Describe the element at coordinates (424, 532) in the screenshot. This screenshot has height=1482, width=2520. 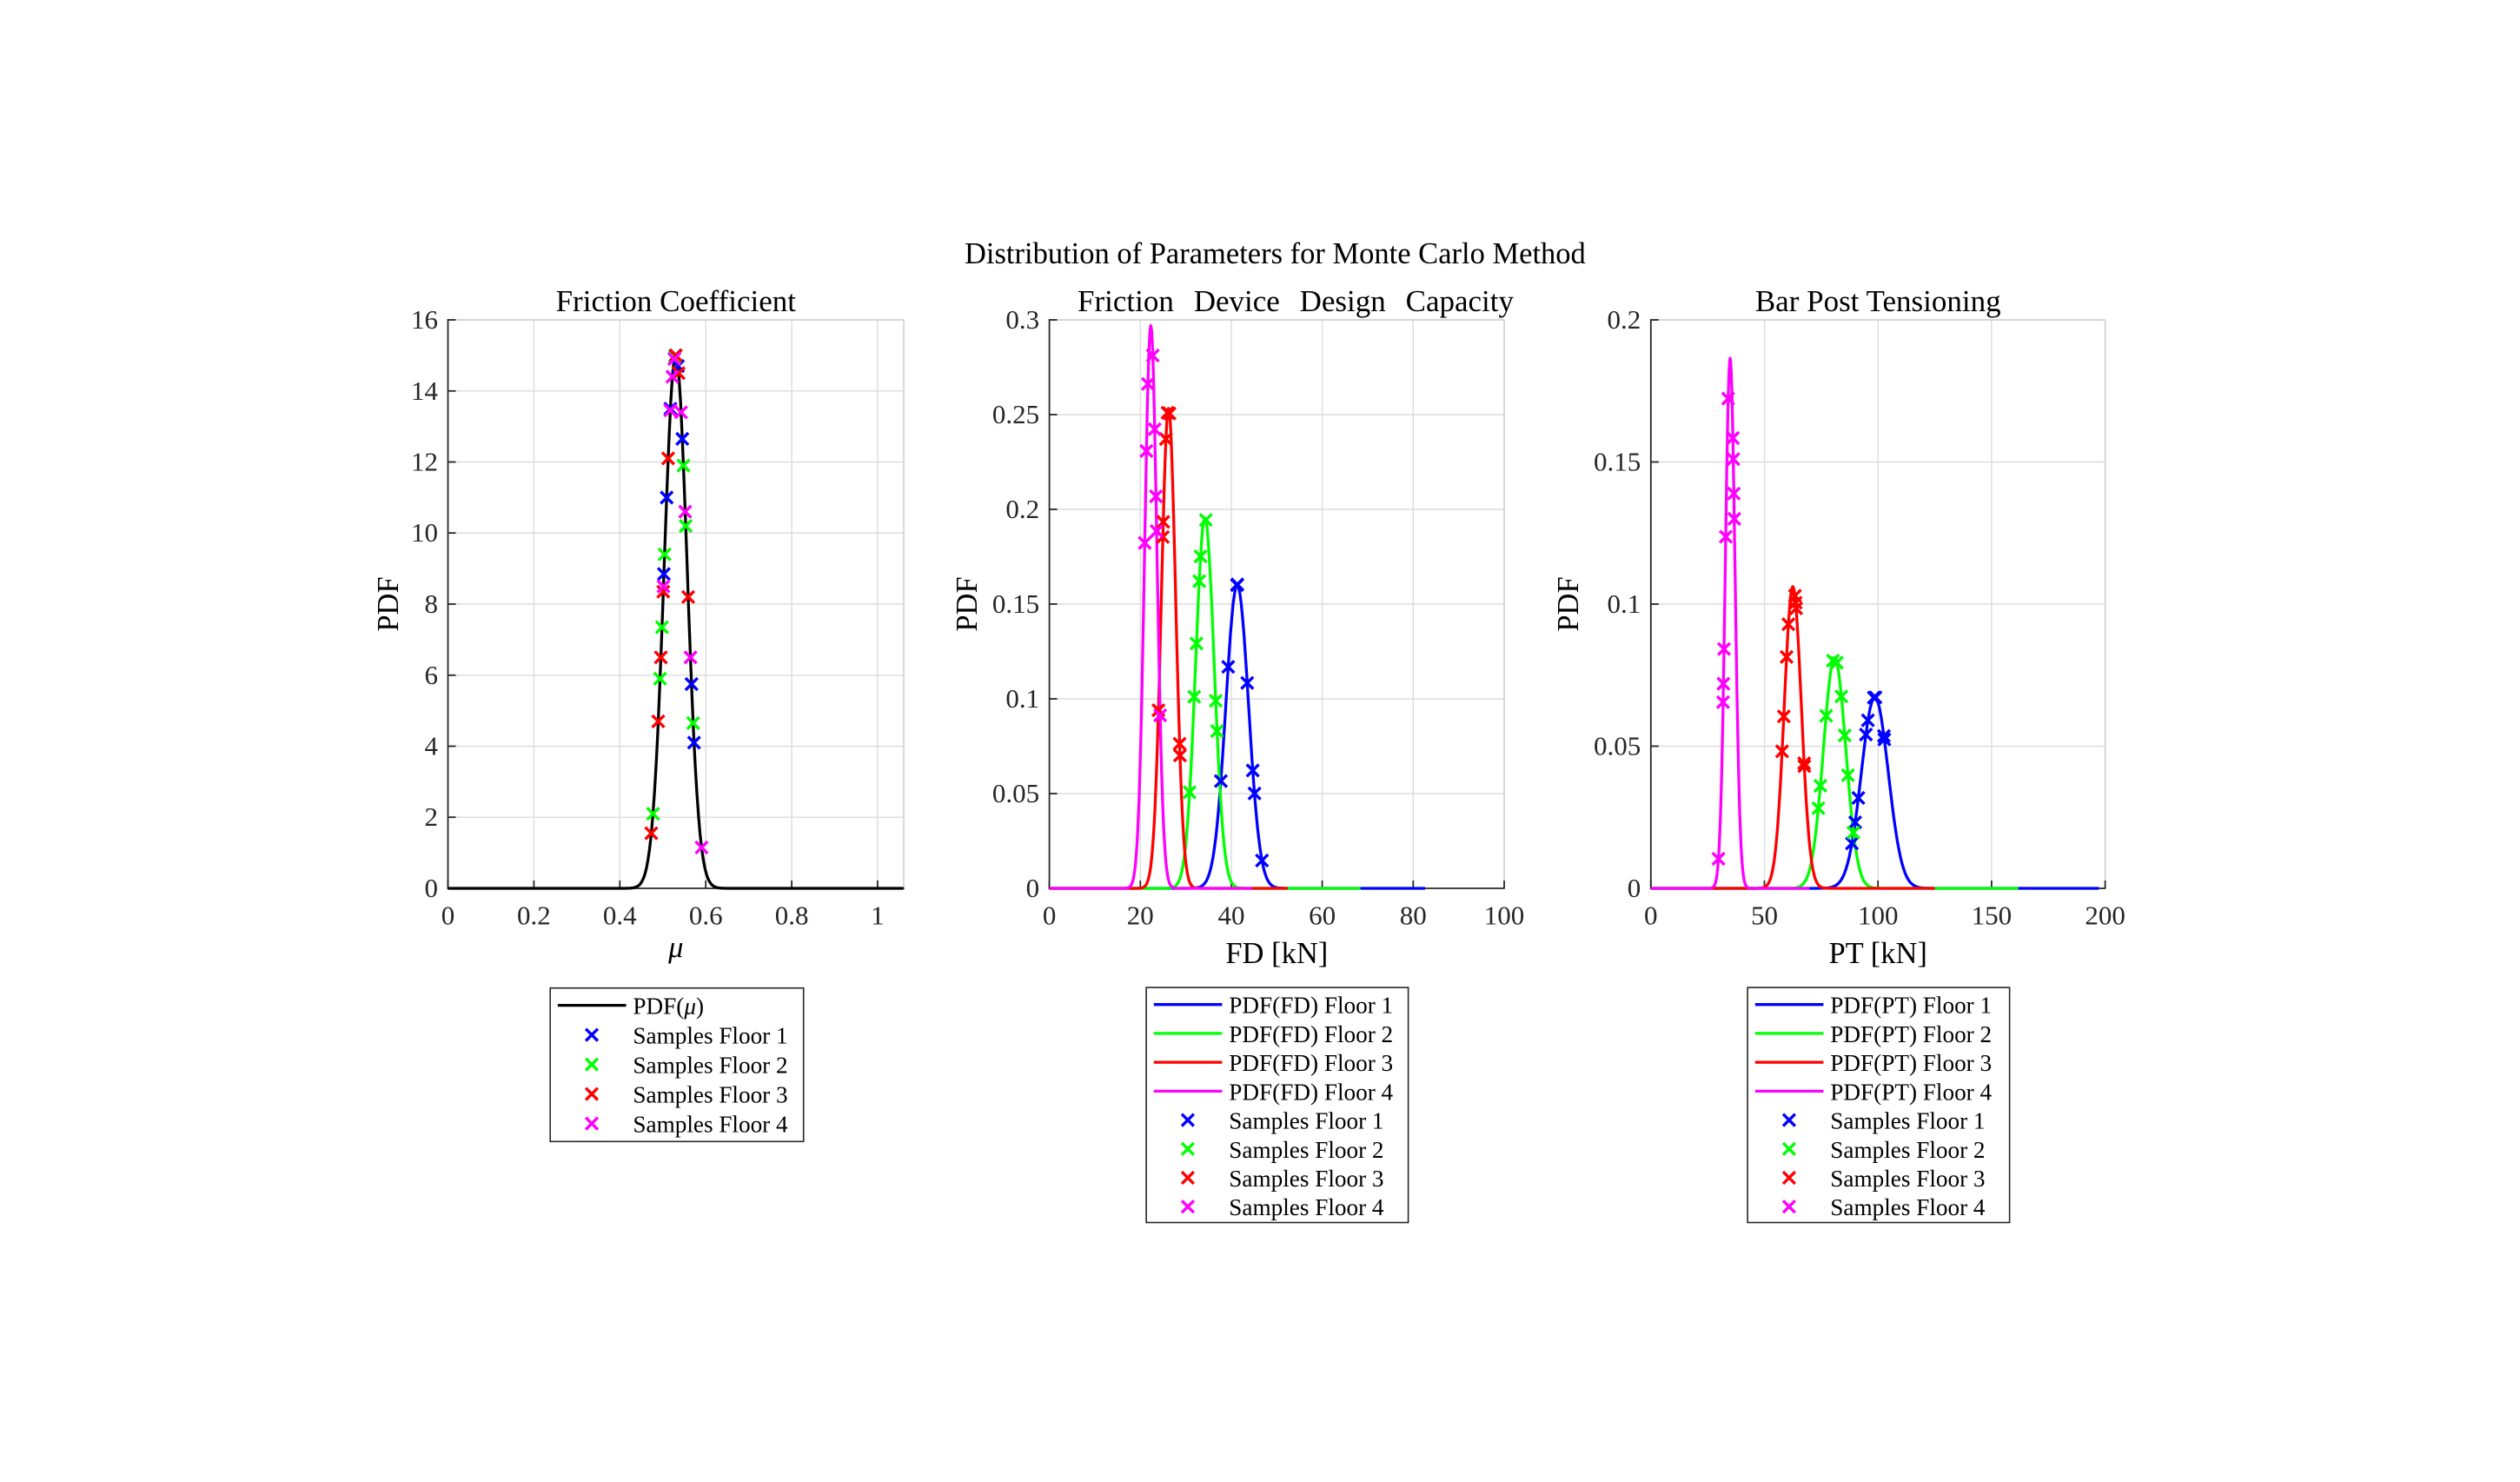
I see `svg-text: 10` at that location.